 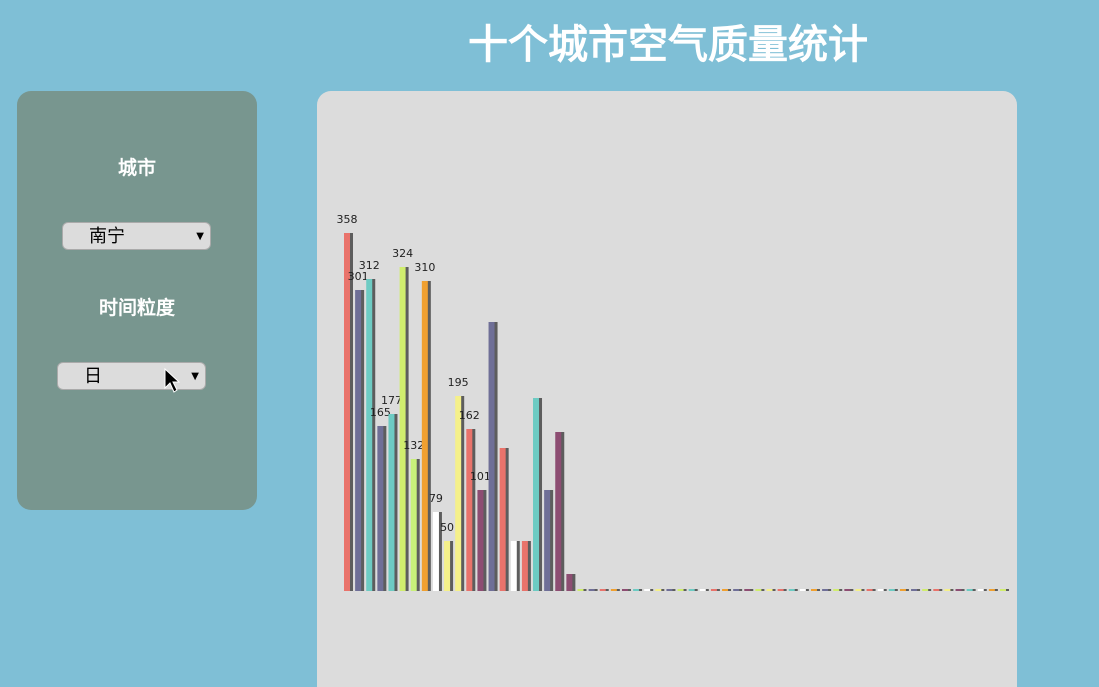 I want to click on value-label: 101, so click(x=480, y=476).